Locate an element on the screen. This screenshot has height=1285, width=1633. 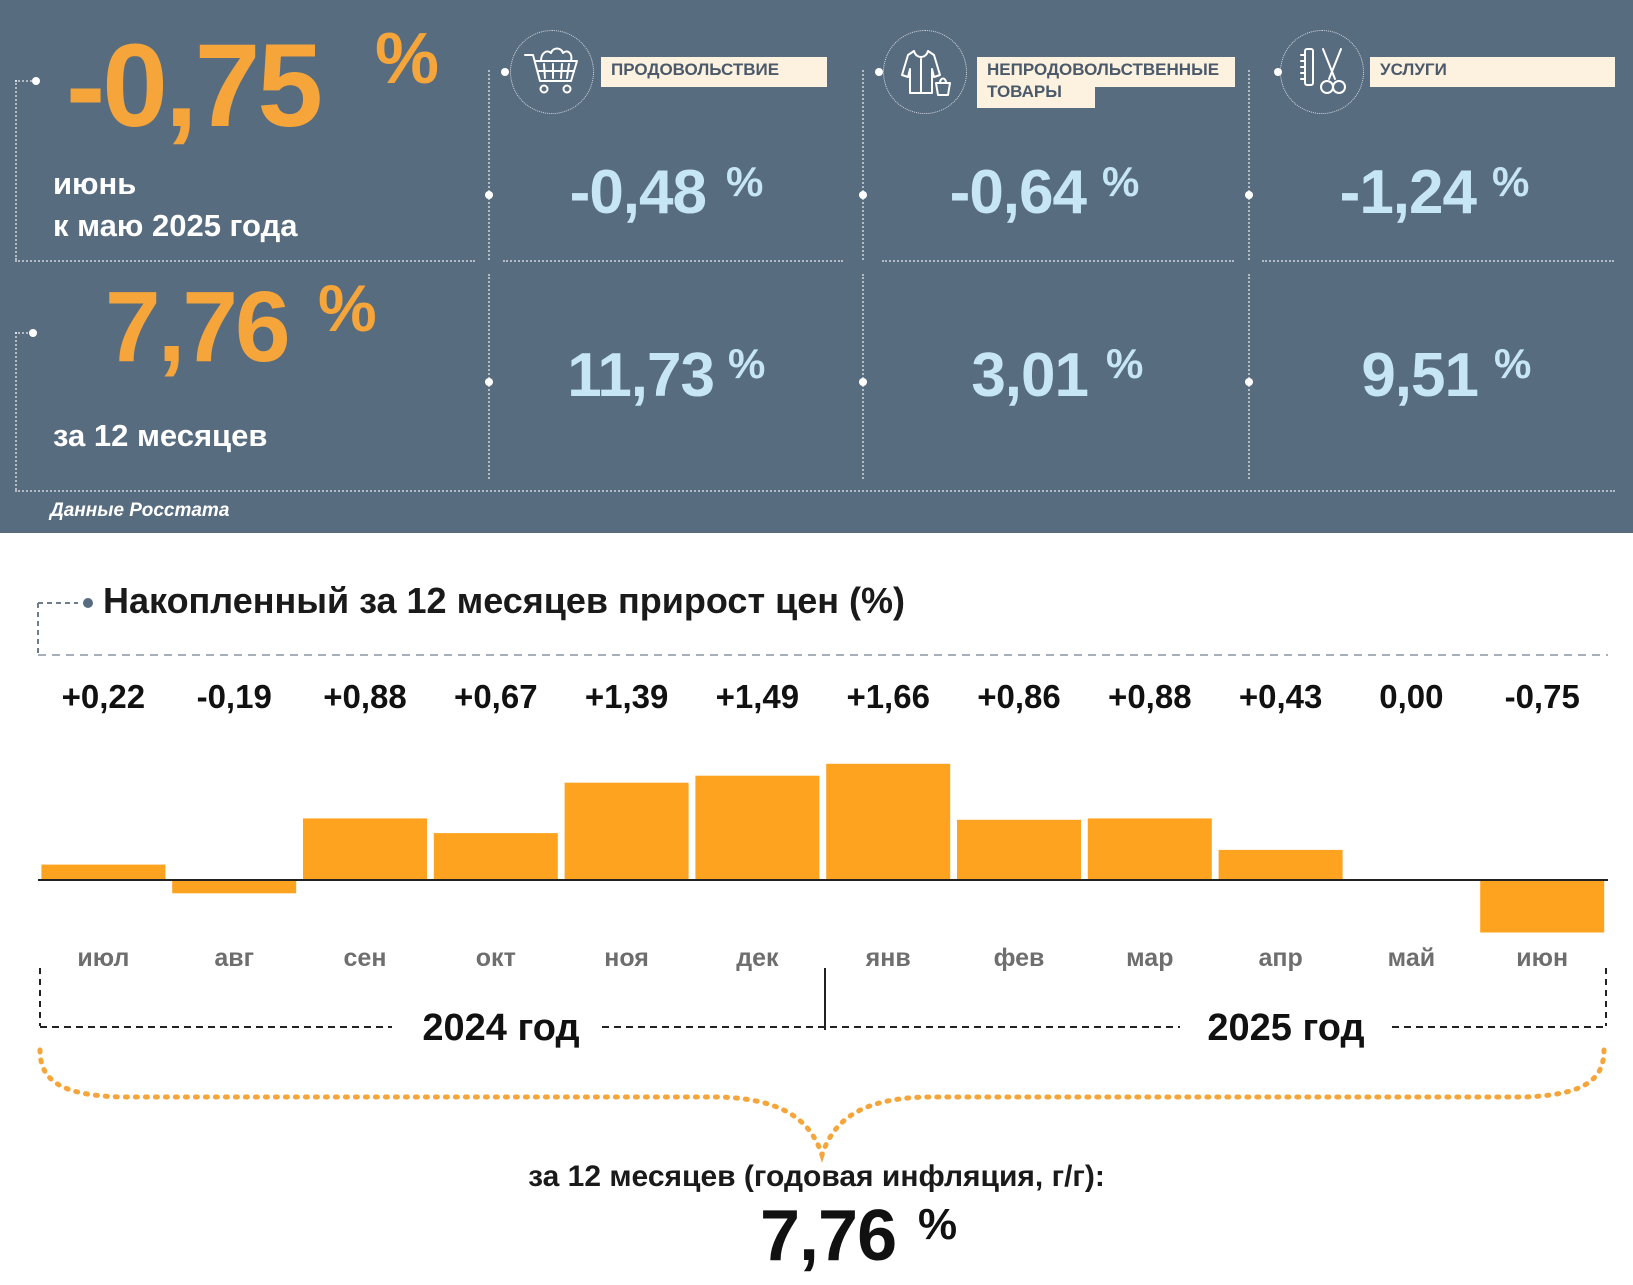
value-label-авг: -0,19 is located at coordinates (234, 696).